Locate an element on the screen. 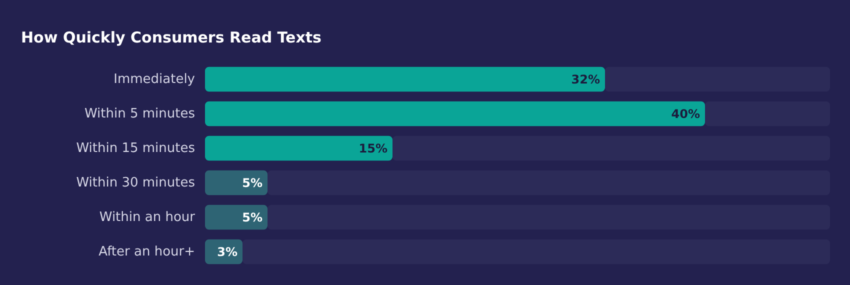 This screenshot has width=850, height=285. data-label: 15% is located at coordinates (373, 148).